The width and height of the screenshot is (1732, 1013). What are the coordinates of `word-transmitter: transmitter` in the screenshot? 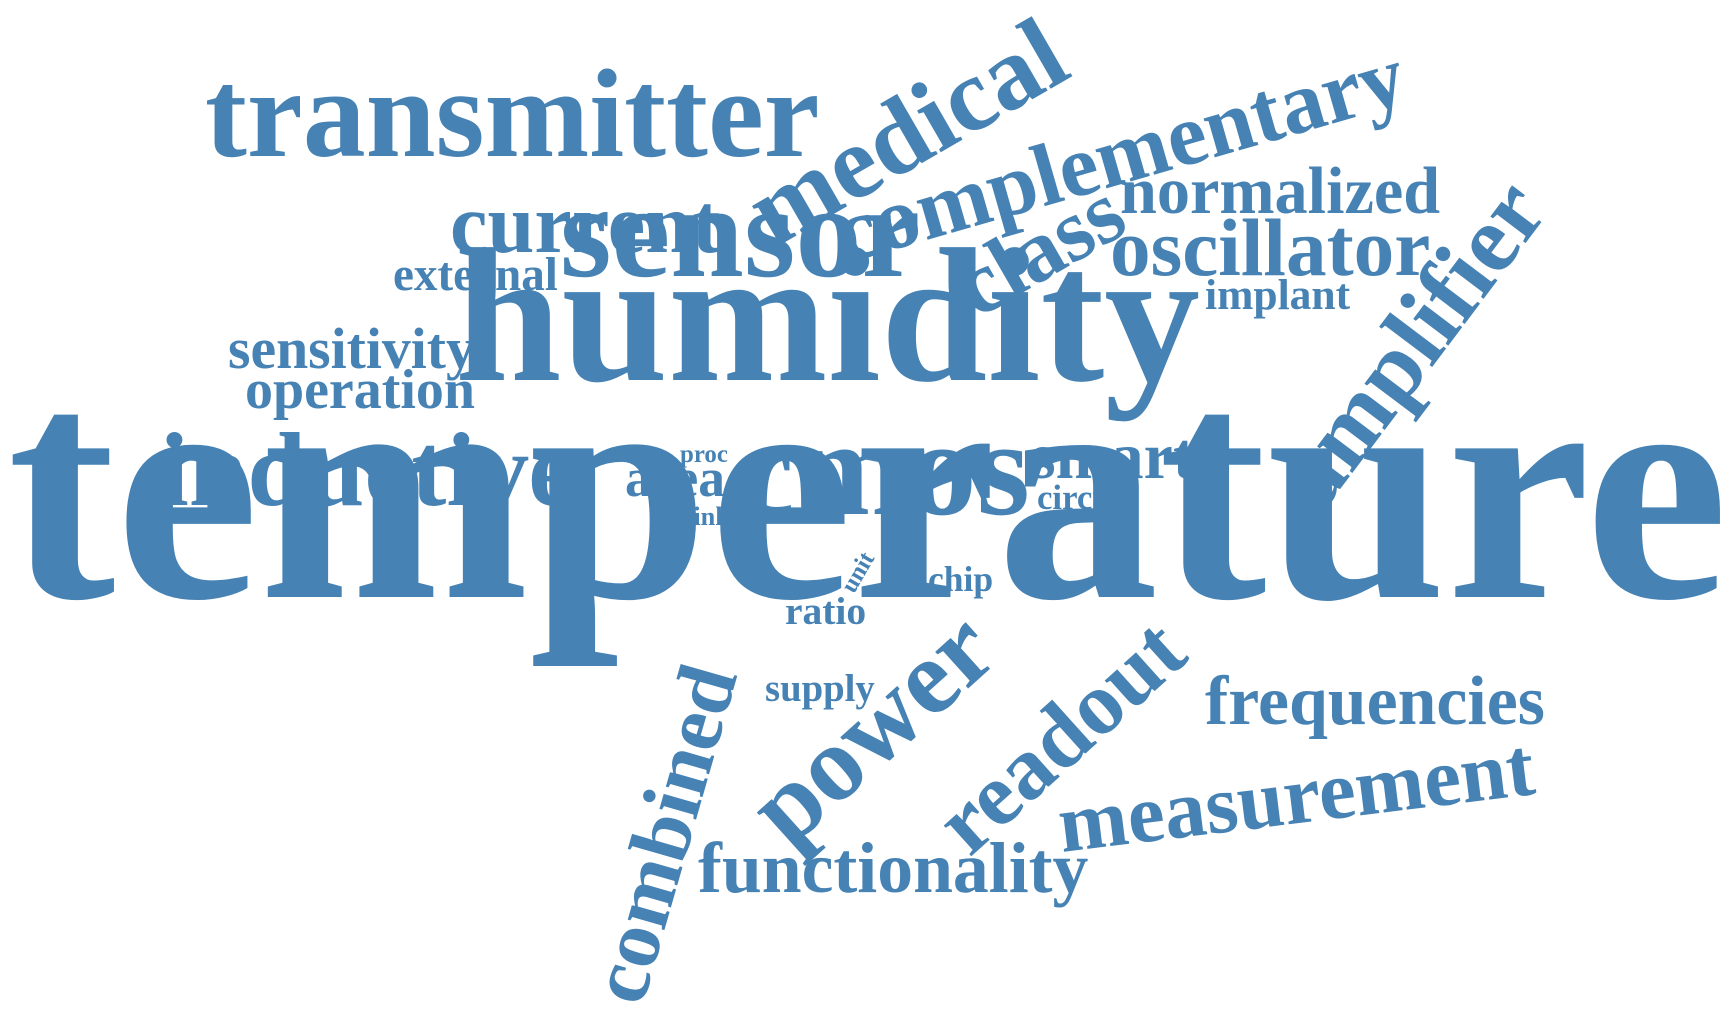 It's located at (512, 114).